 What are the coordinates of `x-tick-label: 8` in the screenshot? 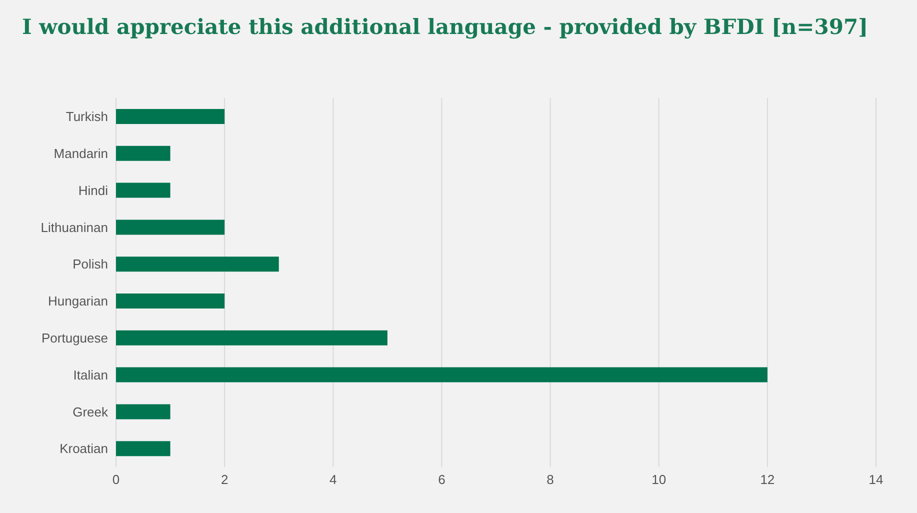 It's located at (550, 480).